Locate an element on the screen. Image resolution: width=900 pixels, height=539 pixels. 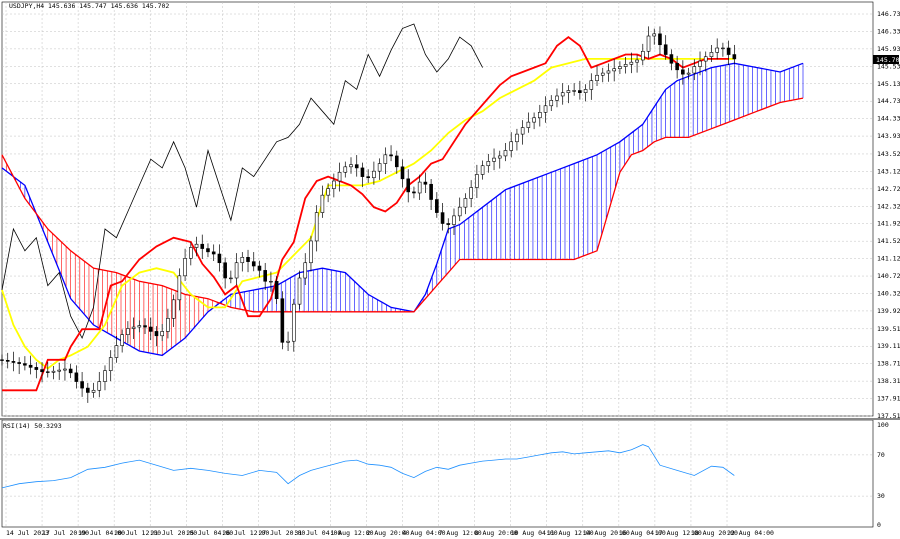
x-tick-label: 20 Jul 12:00 is located at coordinates (137, 533).